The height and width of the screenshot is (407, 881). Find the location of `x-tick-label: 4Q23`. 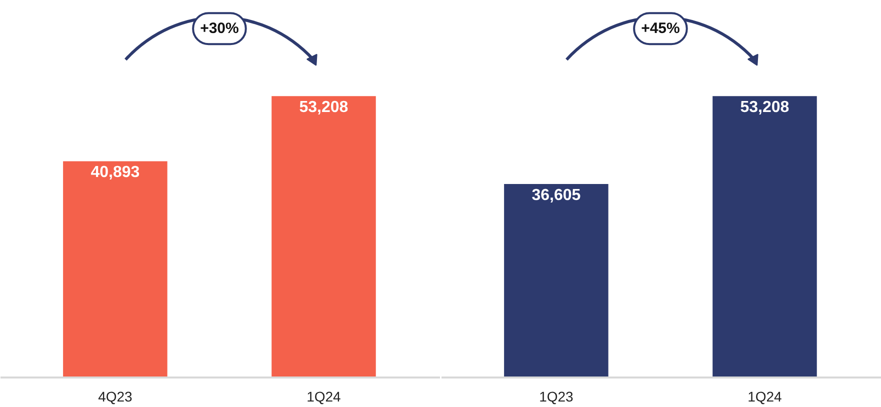

x-tick-label: 4Q23 is located at coordinates (115, 396).